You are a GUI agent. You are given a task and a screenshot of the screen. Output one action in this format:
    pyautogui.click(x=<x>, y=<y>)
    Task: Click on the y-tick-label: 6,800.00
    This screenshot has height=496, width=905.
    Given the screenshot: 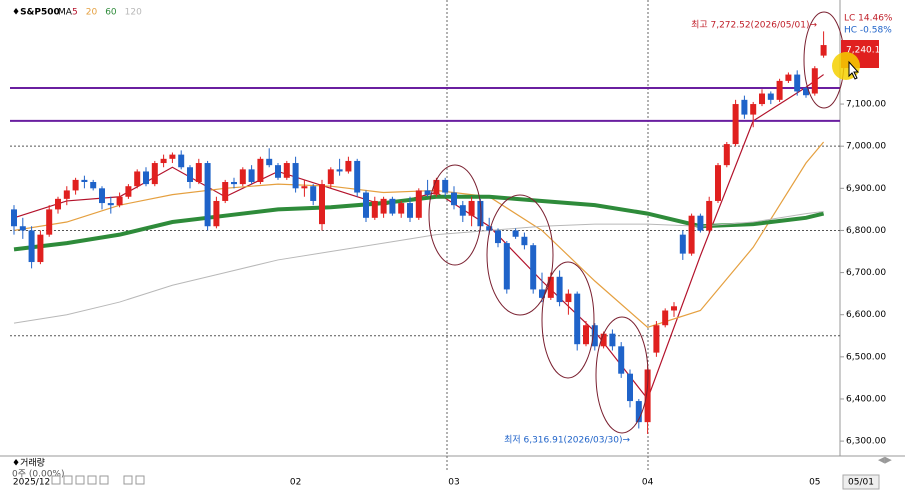 What is the action you would take?
    pyautogui.click(x=866, y=231)
    